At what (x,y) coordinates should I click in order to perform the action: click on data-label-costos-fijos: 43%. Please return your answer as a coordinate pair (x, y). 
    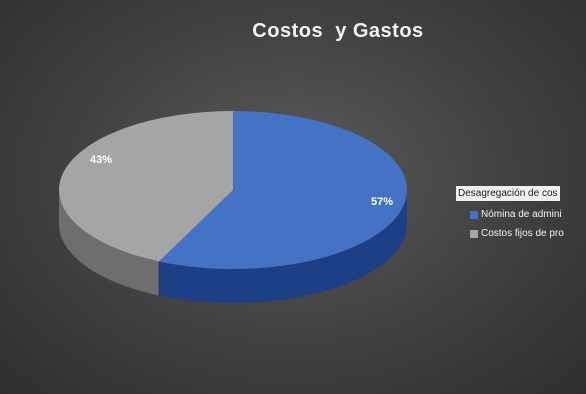
    Looking at the image, I should click on (101, 160).